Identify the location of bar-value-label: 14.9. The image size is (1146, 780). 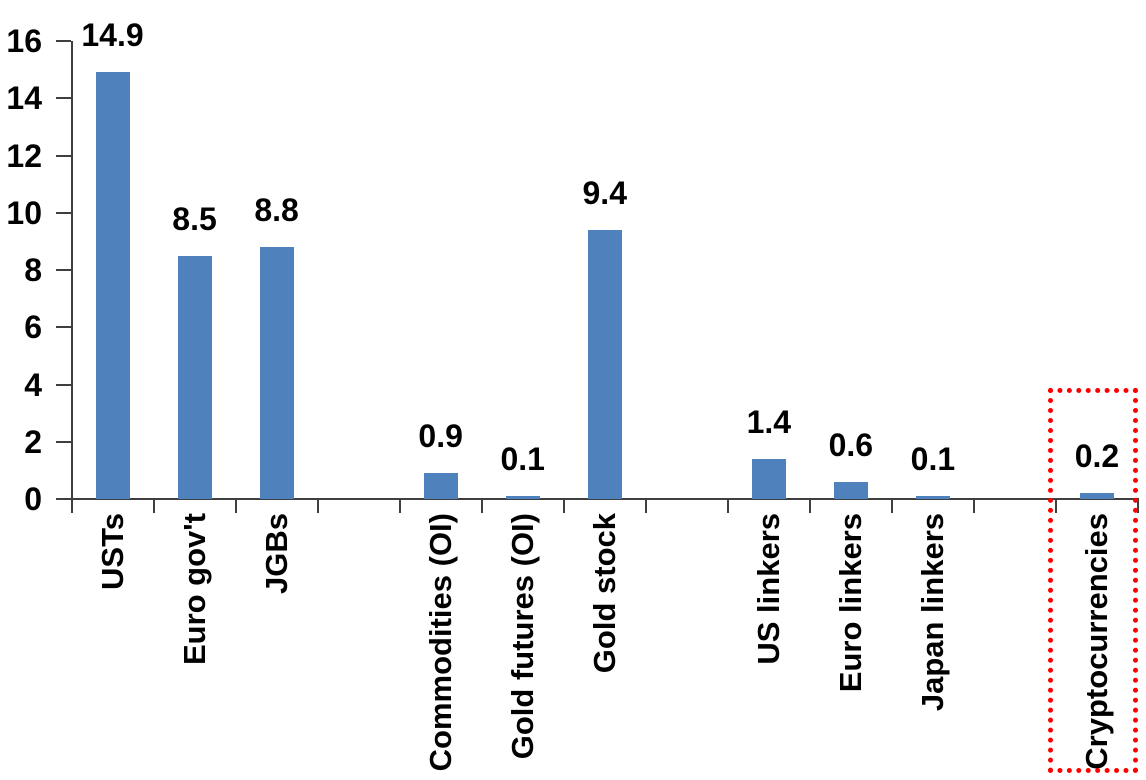
(112, 35).